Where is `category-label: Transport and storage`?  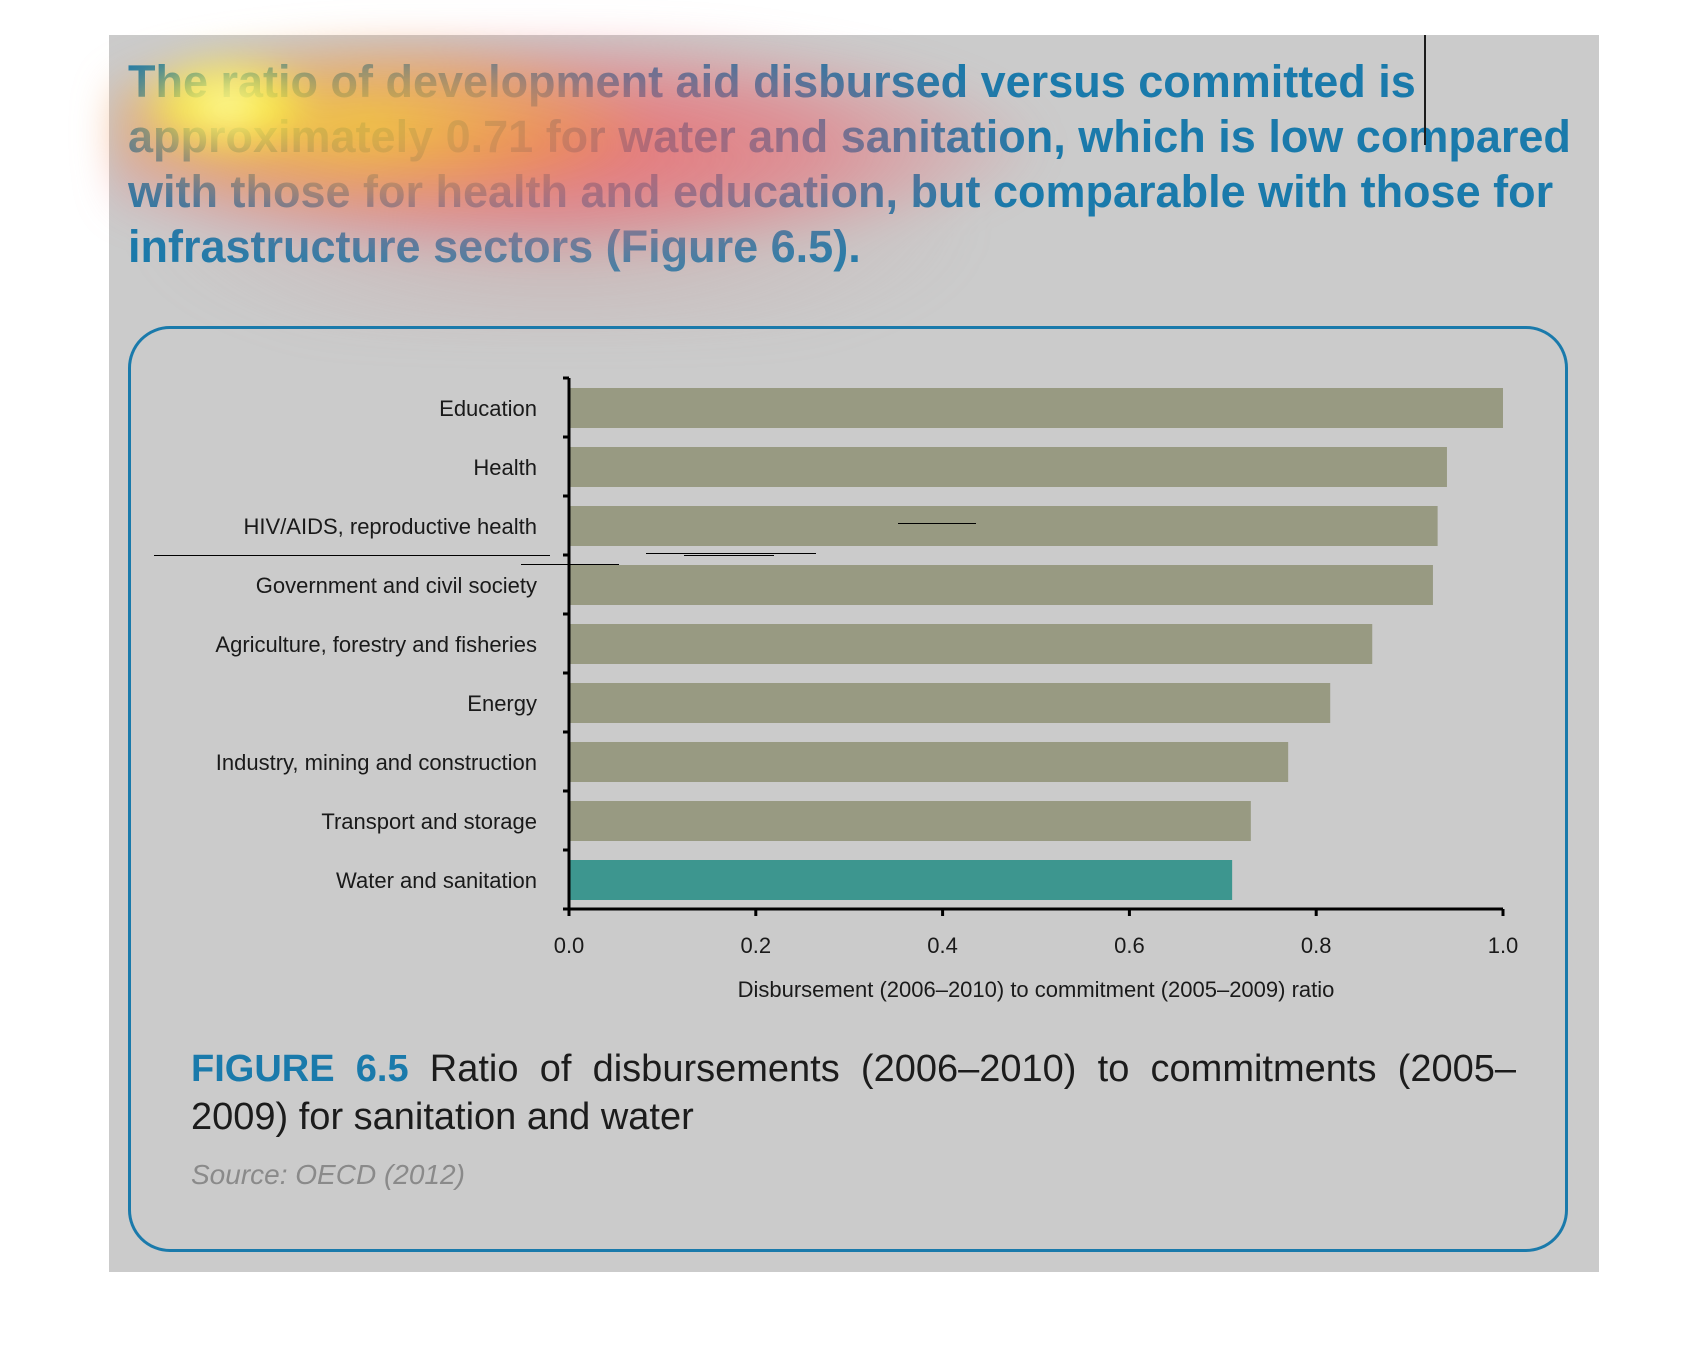
category-label: Transport and storage is located at coordinates (429, 821).